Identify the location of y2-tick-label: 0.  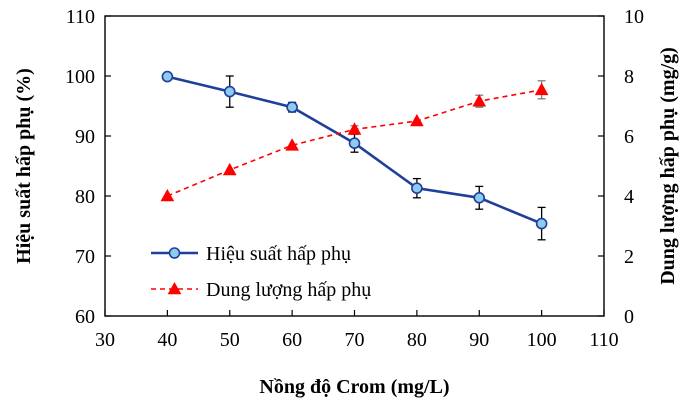
(629, 317).